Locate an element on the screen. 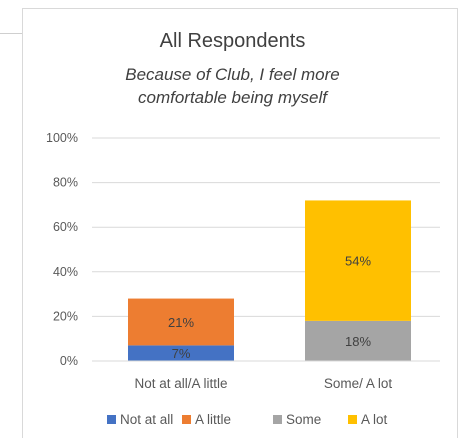  y-tick-label: 40% is located at coordinates (65, 272).